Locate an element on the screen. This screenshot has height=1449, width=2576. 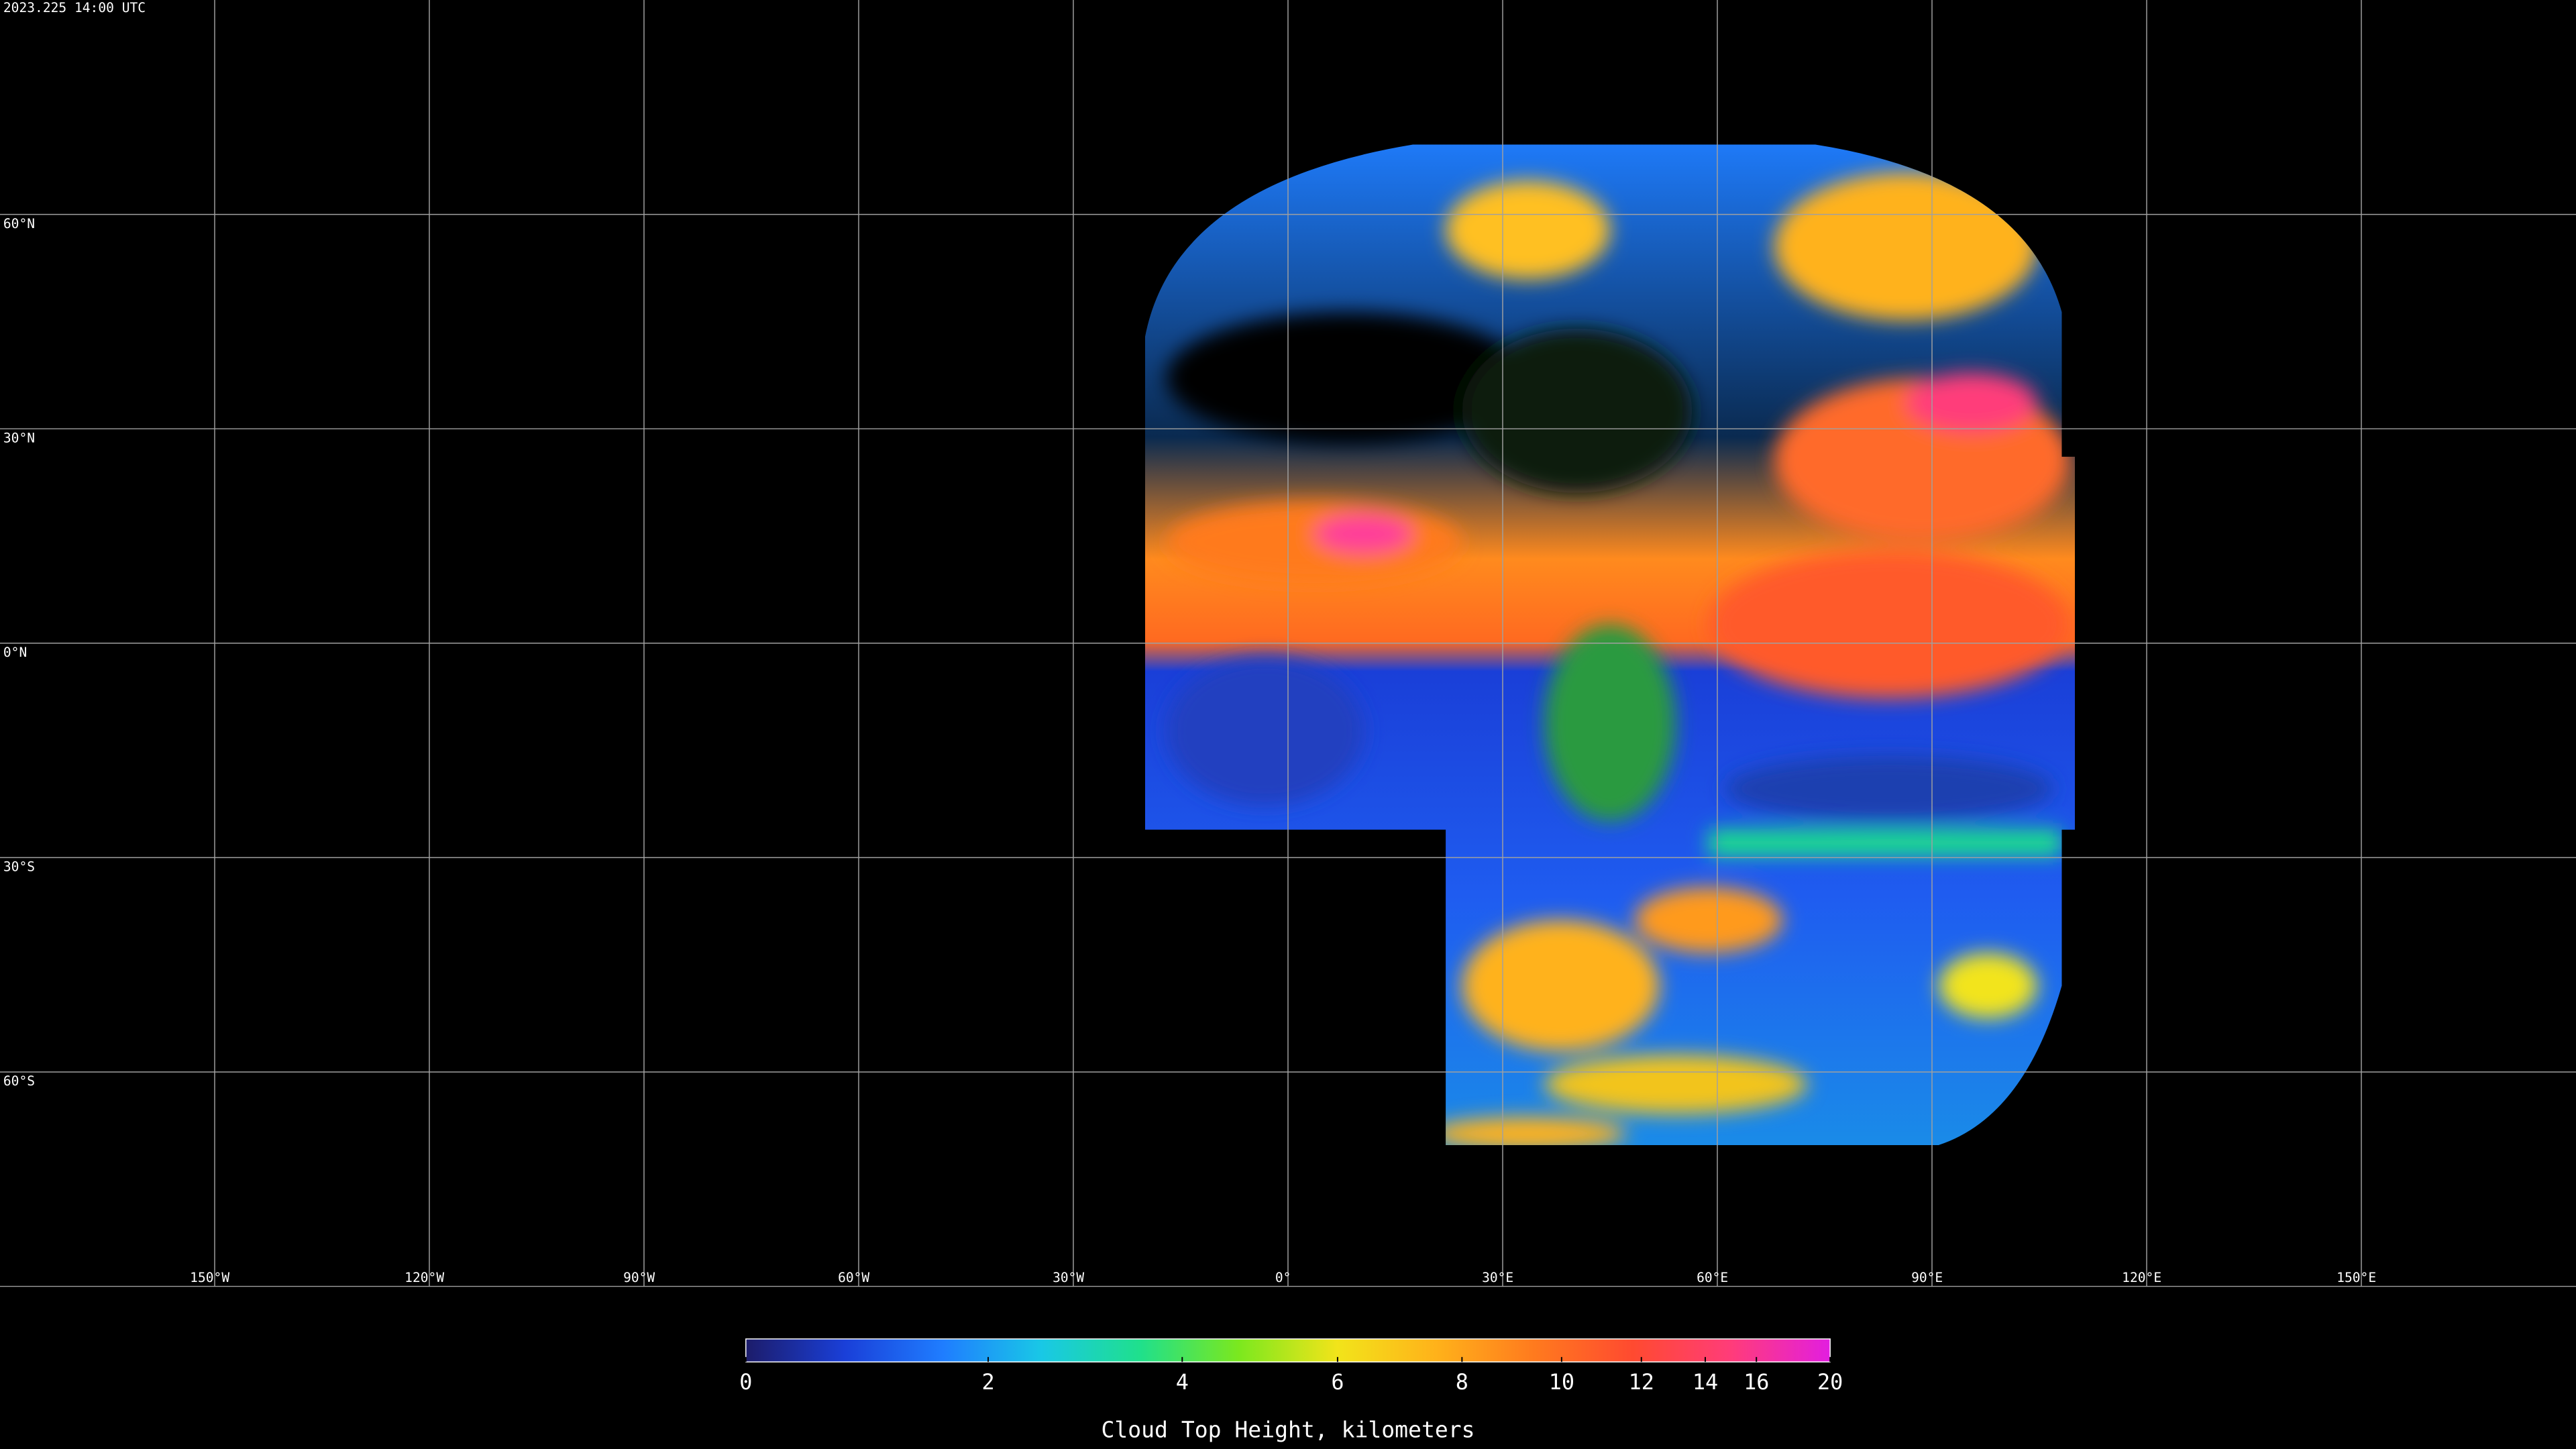
lon-label: 150°W is located at coordinates (209, 1277).